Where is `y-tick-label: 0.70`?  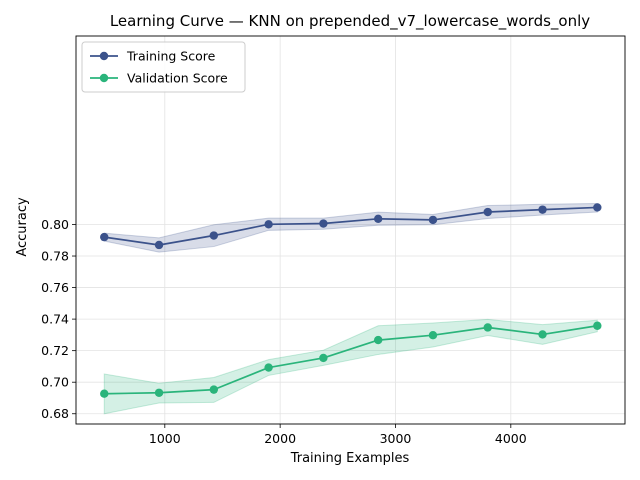 y-tick-label: 0.70 is located at coordinates (55, 382).